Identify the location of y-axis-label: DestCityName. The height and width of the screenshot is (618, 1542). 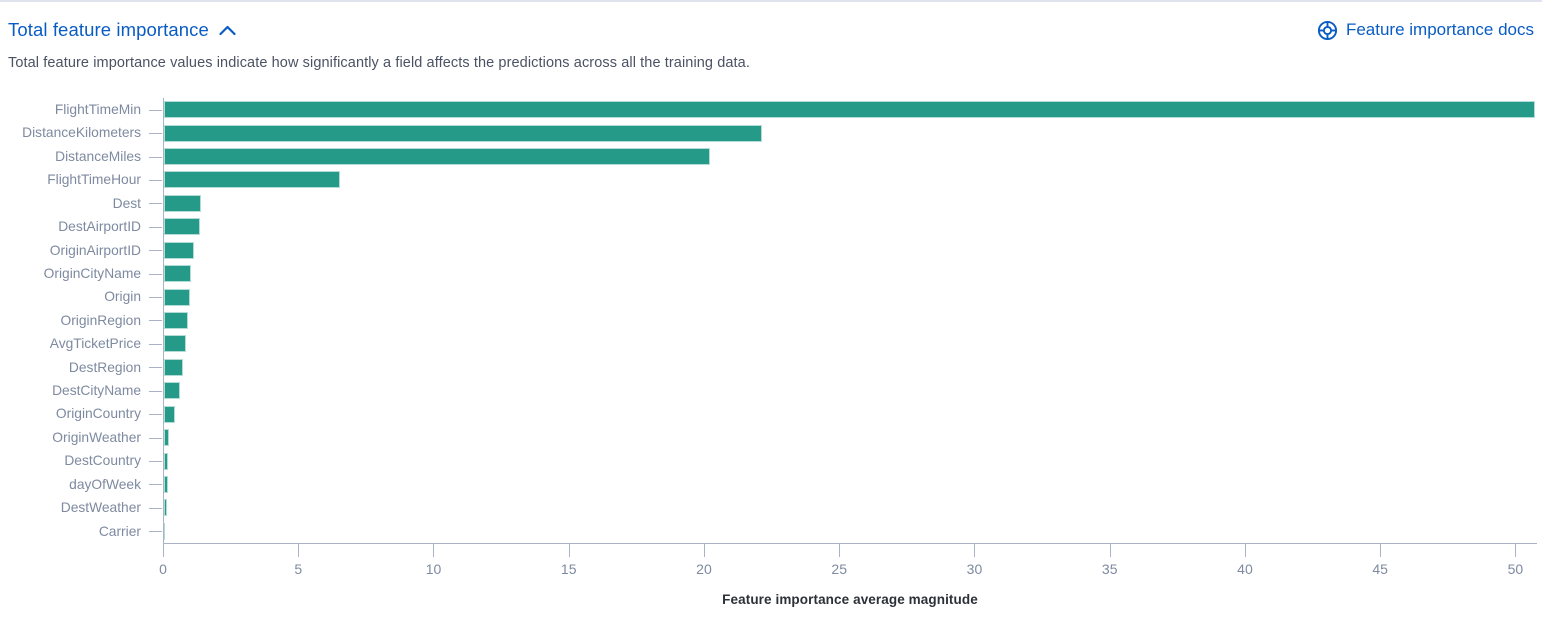
(96, 391).